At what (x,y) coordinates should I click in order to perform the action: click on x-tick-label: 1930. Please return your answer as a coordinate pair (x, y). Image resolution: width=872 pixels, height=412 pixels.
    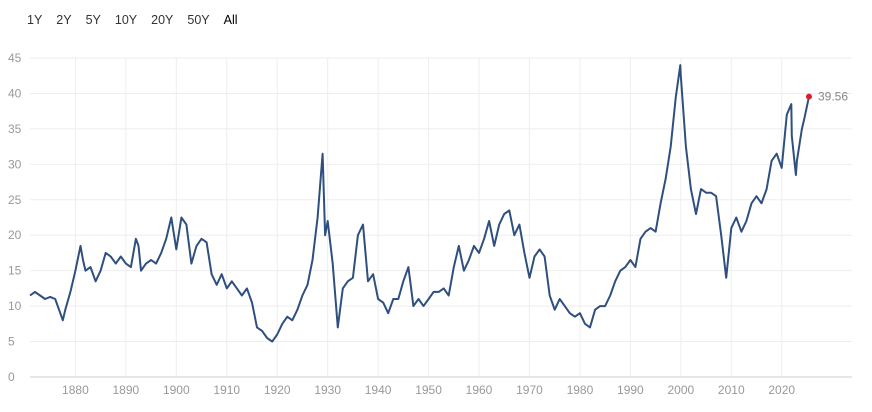
    Looking at the image, I should click on (327, 390).